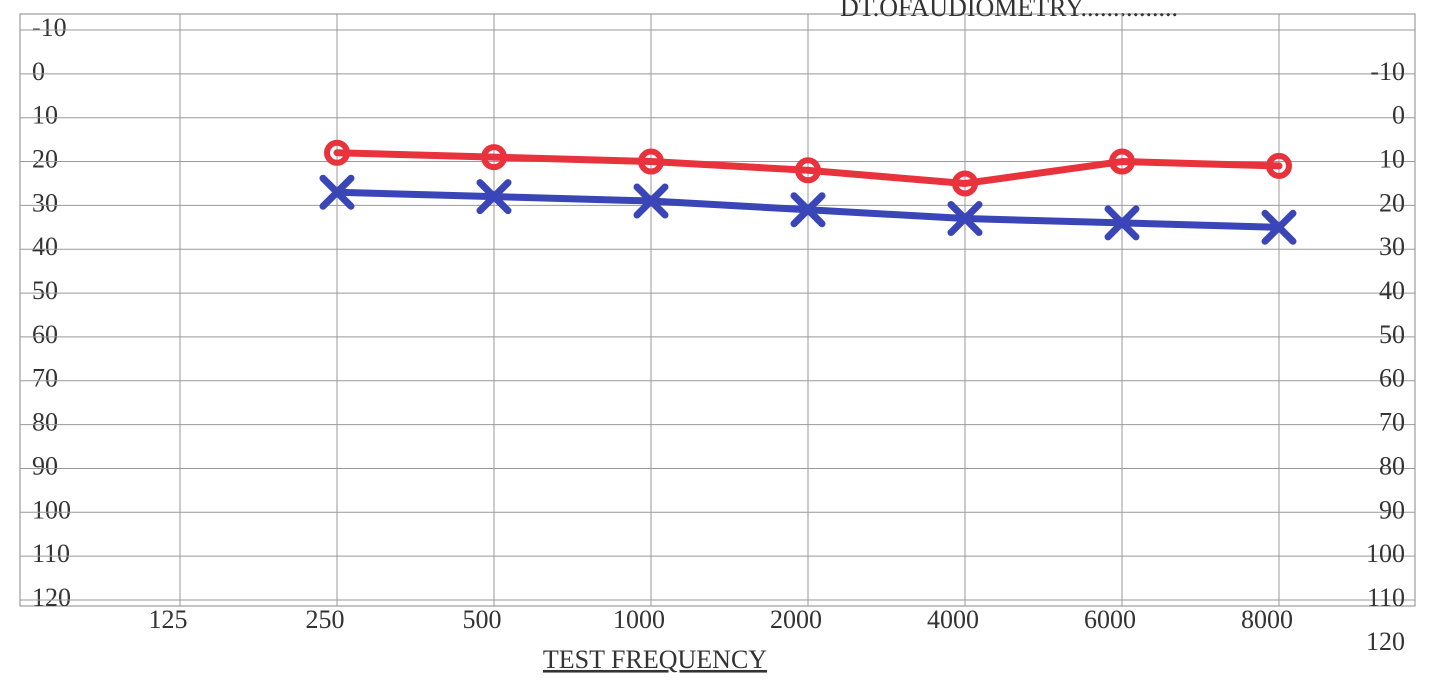  I want to click on y2-tick-label: 40, so click(1392, 290).